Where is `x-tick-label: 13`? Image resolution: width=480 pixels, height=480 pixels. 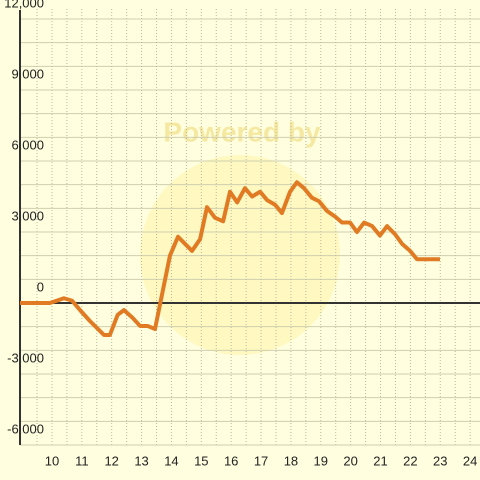
x-tick-label: 13 is located at coordinates (141, 460).